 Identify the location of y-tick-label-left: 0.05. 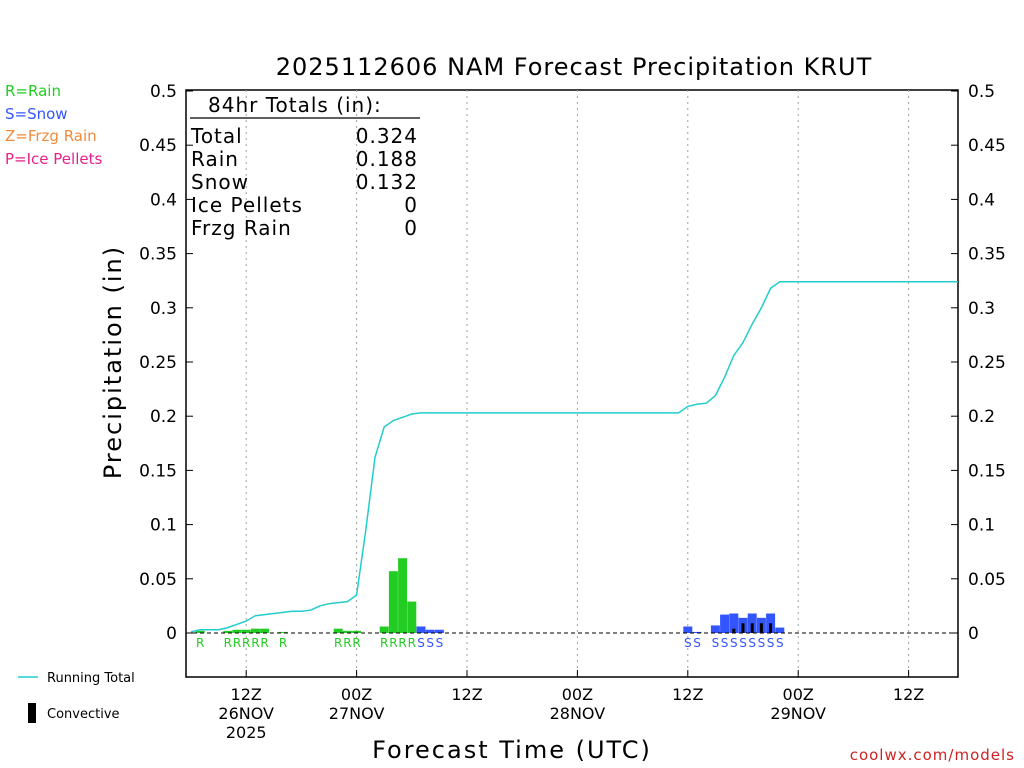
(158, 580).